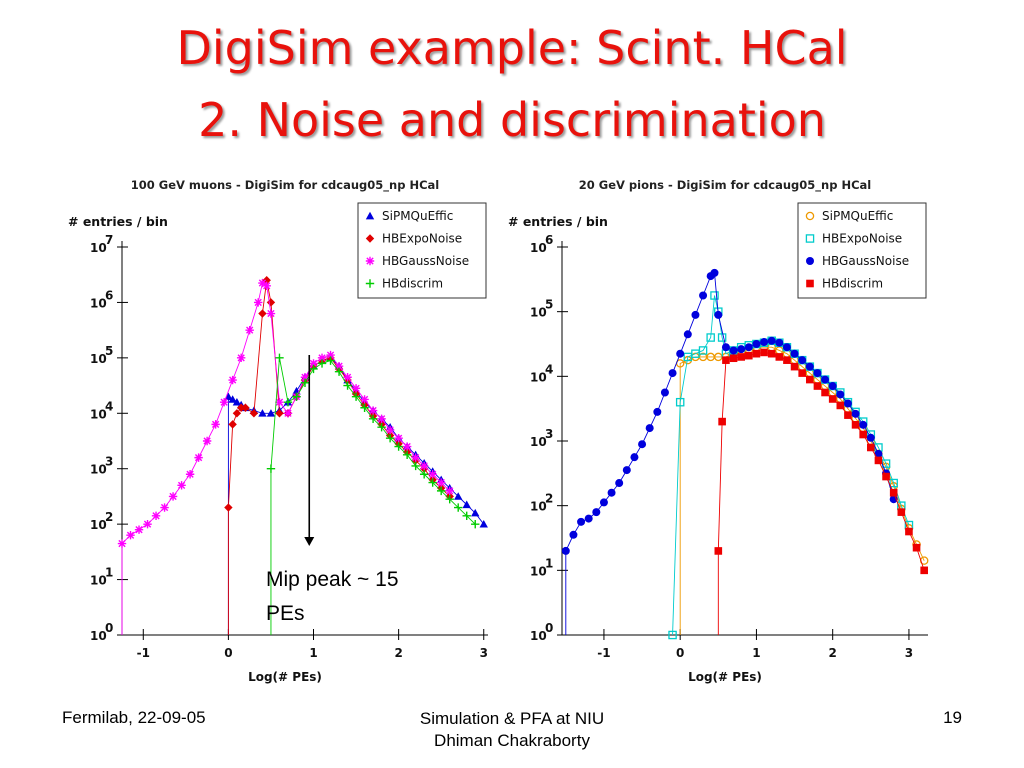  What do you see at coordinates (821, 491) in the screenshot?
I see `chart1-series-HBdiscrim` at bounding box center [821, 491].